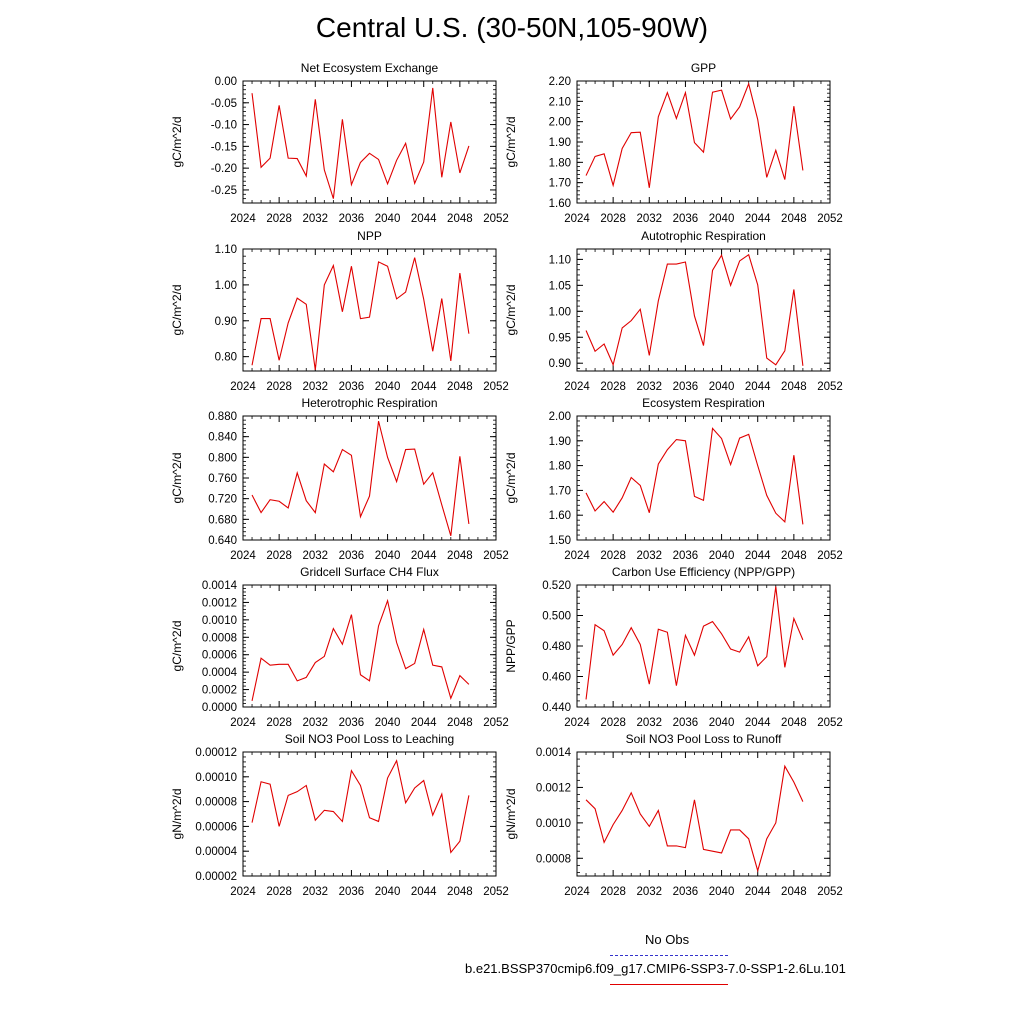 Image resolution: width=1024 pixels, height=1024 pixels. Describe the element at coordinates (560, 467) in the screenshot. I see `y-tick-label: 1.80` at that location.